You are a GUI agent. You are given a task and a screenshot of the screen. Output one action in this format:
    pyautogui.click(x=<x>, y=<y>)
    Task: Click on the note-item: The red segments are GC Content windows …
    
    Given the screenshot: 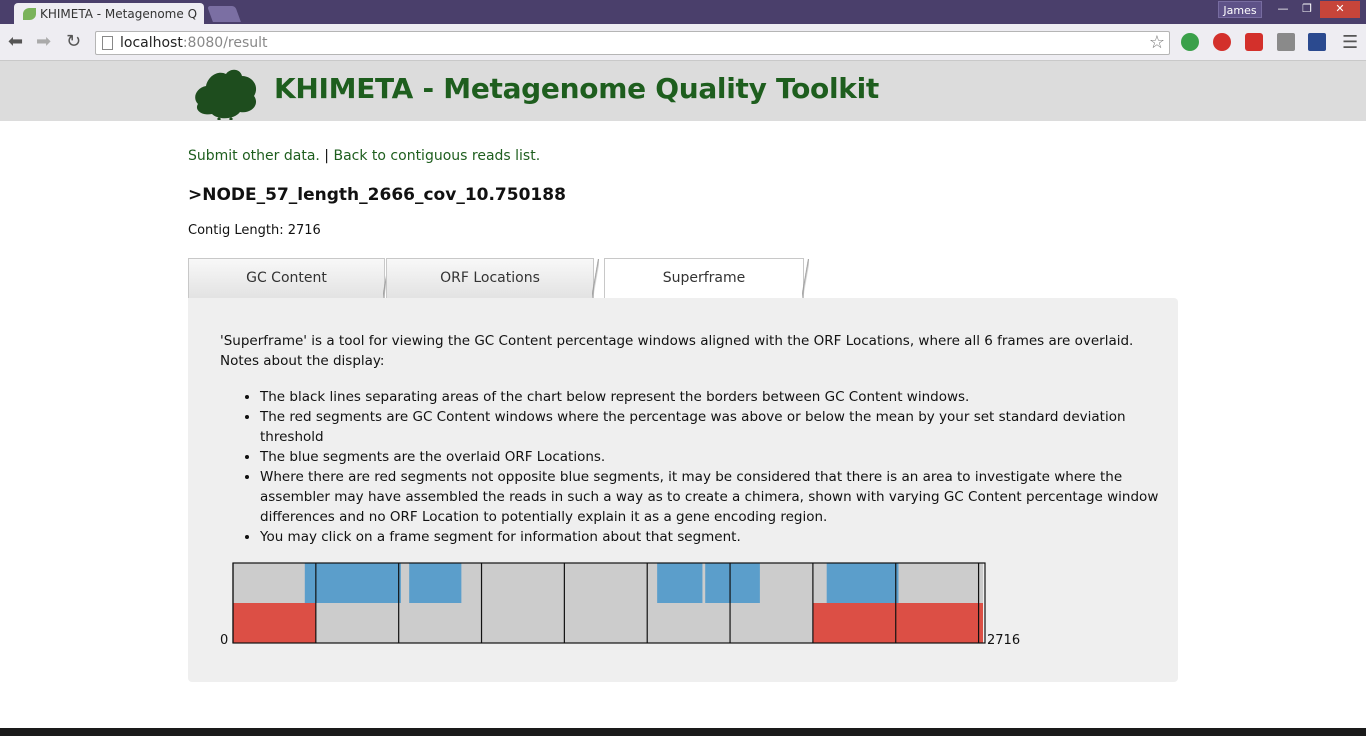 What is the action you would take?
    pyautogui.click(x=710, y=427)
    